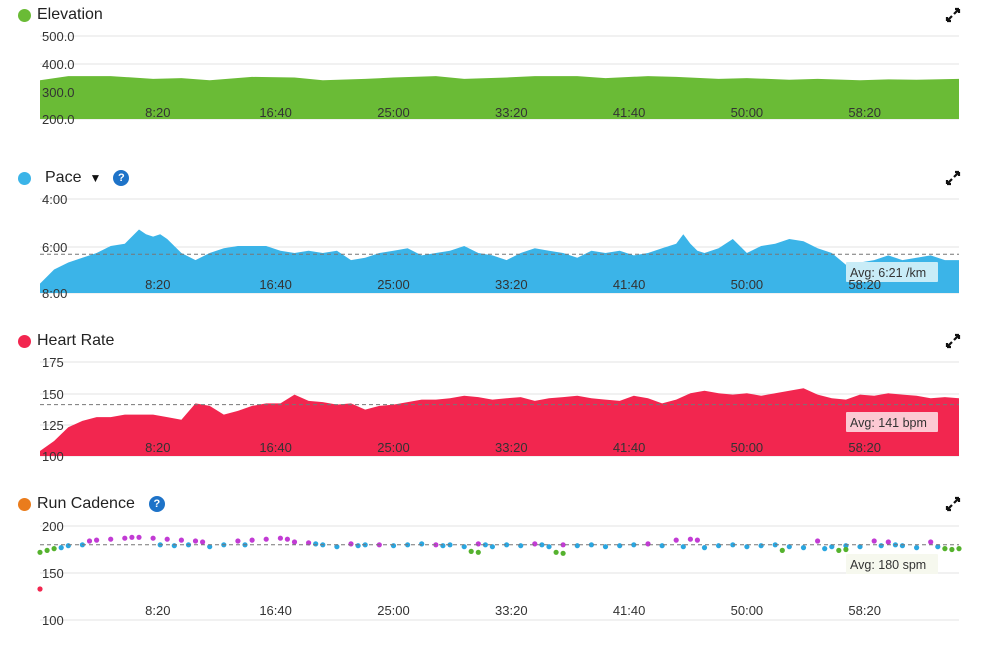 The width and height of the screenshot is (1000, 652). What do you see at coordinates (499, 422) in the screenshot?
I see `heart_rate-area` at bounding box center [499, 422].